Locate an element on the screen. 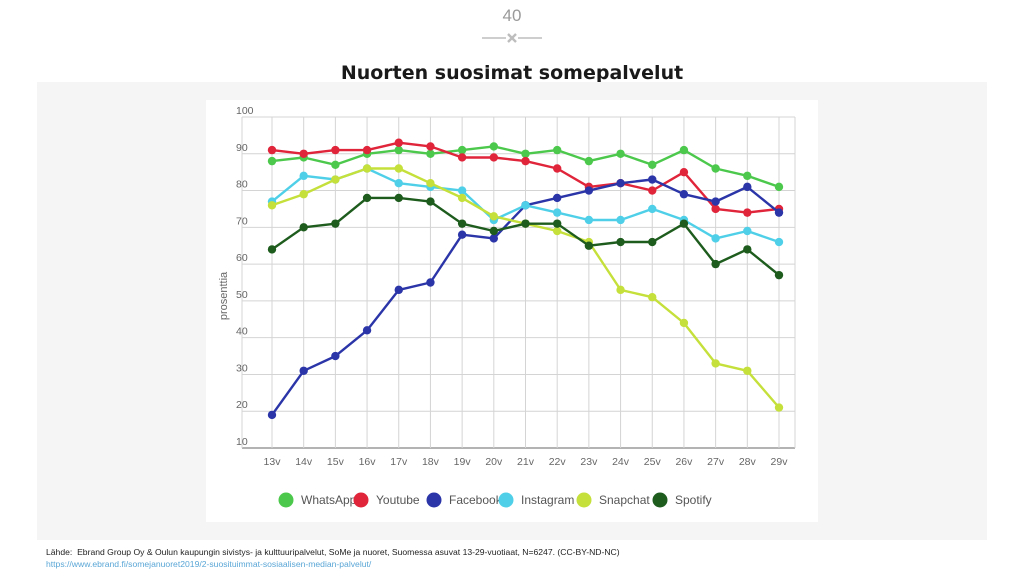 The image size is (1024, 576). x-tick-label: 29v is located at coordinates (780, 462).